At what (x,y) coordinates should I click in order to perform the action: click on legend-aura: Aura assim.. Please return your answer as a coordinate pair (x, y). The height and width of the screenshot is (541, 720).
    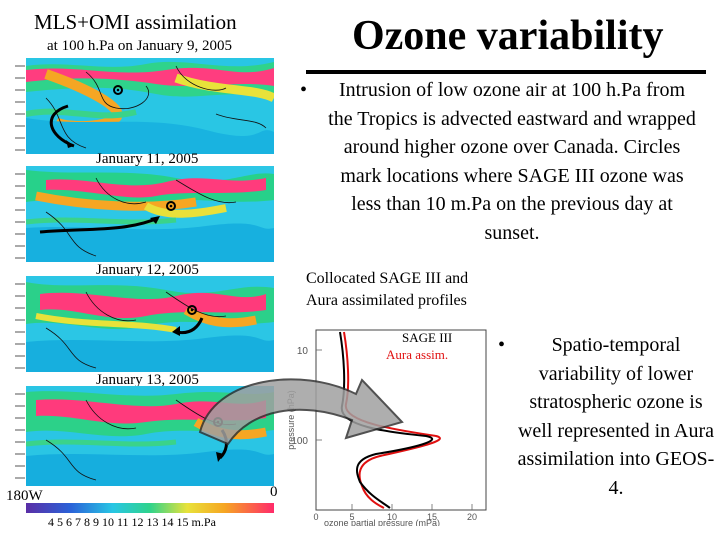
    Looking at the image, I should click on (417, 354).